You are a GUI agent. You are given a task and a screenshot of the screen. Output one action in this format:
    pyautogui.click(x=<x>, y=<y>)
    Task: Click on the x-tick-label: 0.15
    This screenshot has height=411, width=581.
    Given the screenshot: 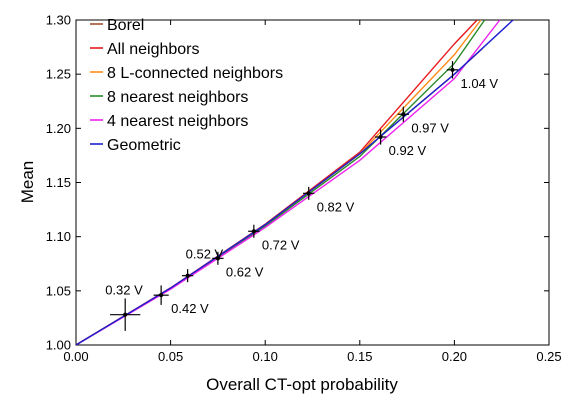 What is the action you would take?
    pyautogui.click(x=359, y=356)
    